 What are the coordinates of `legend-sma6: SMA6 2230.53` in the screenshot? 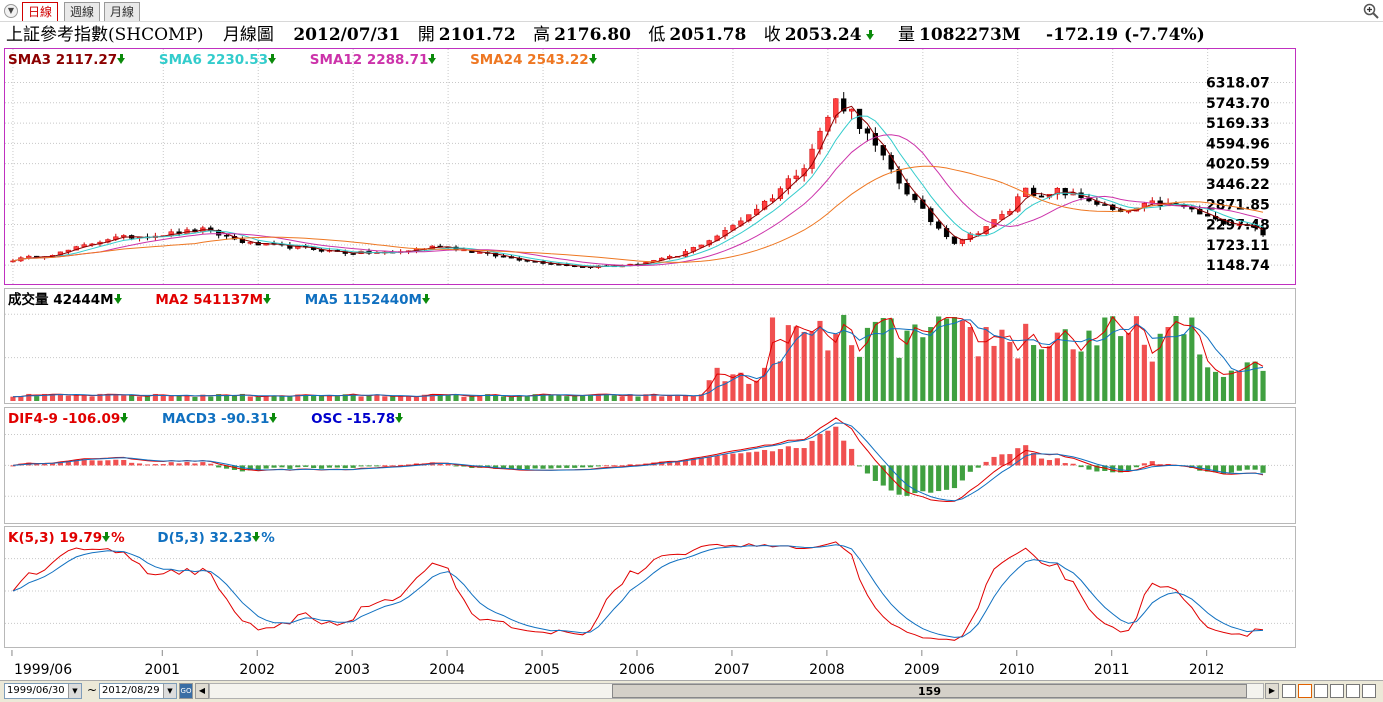 It's located at (218, 60).